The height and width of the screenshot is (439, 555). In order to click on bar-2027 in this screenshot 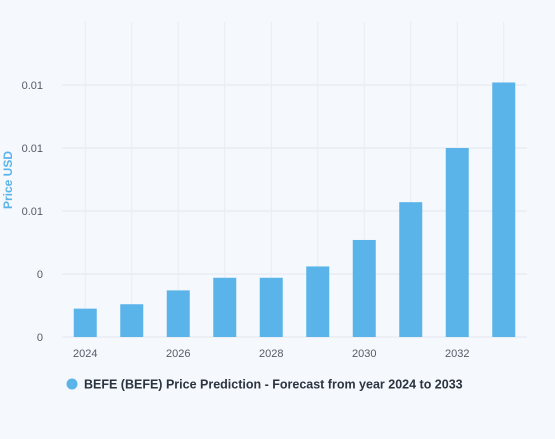, I will do `click(225, 307)`.